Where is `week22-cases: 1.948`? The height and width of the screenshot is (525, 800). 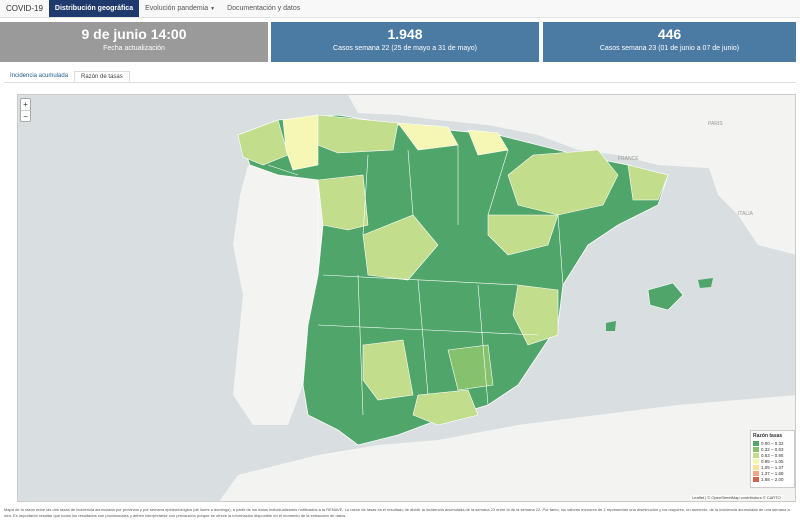 week22-cases: 1.948 is located at coordinates (405, 34).